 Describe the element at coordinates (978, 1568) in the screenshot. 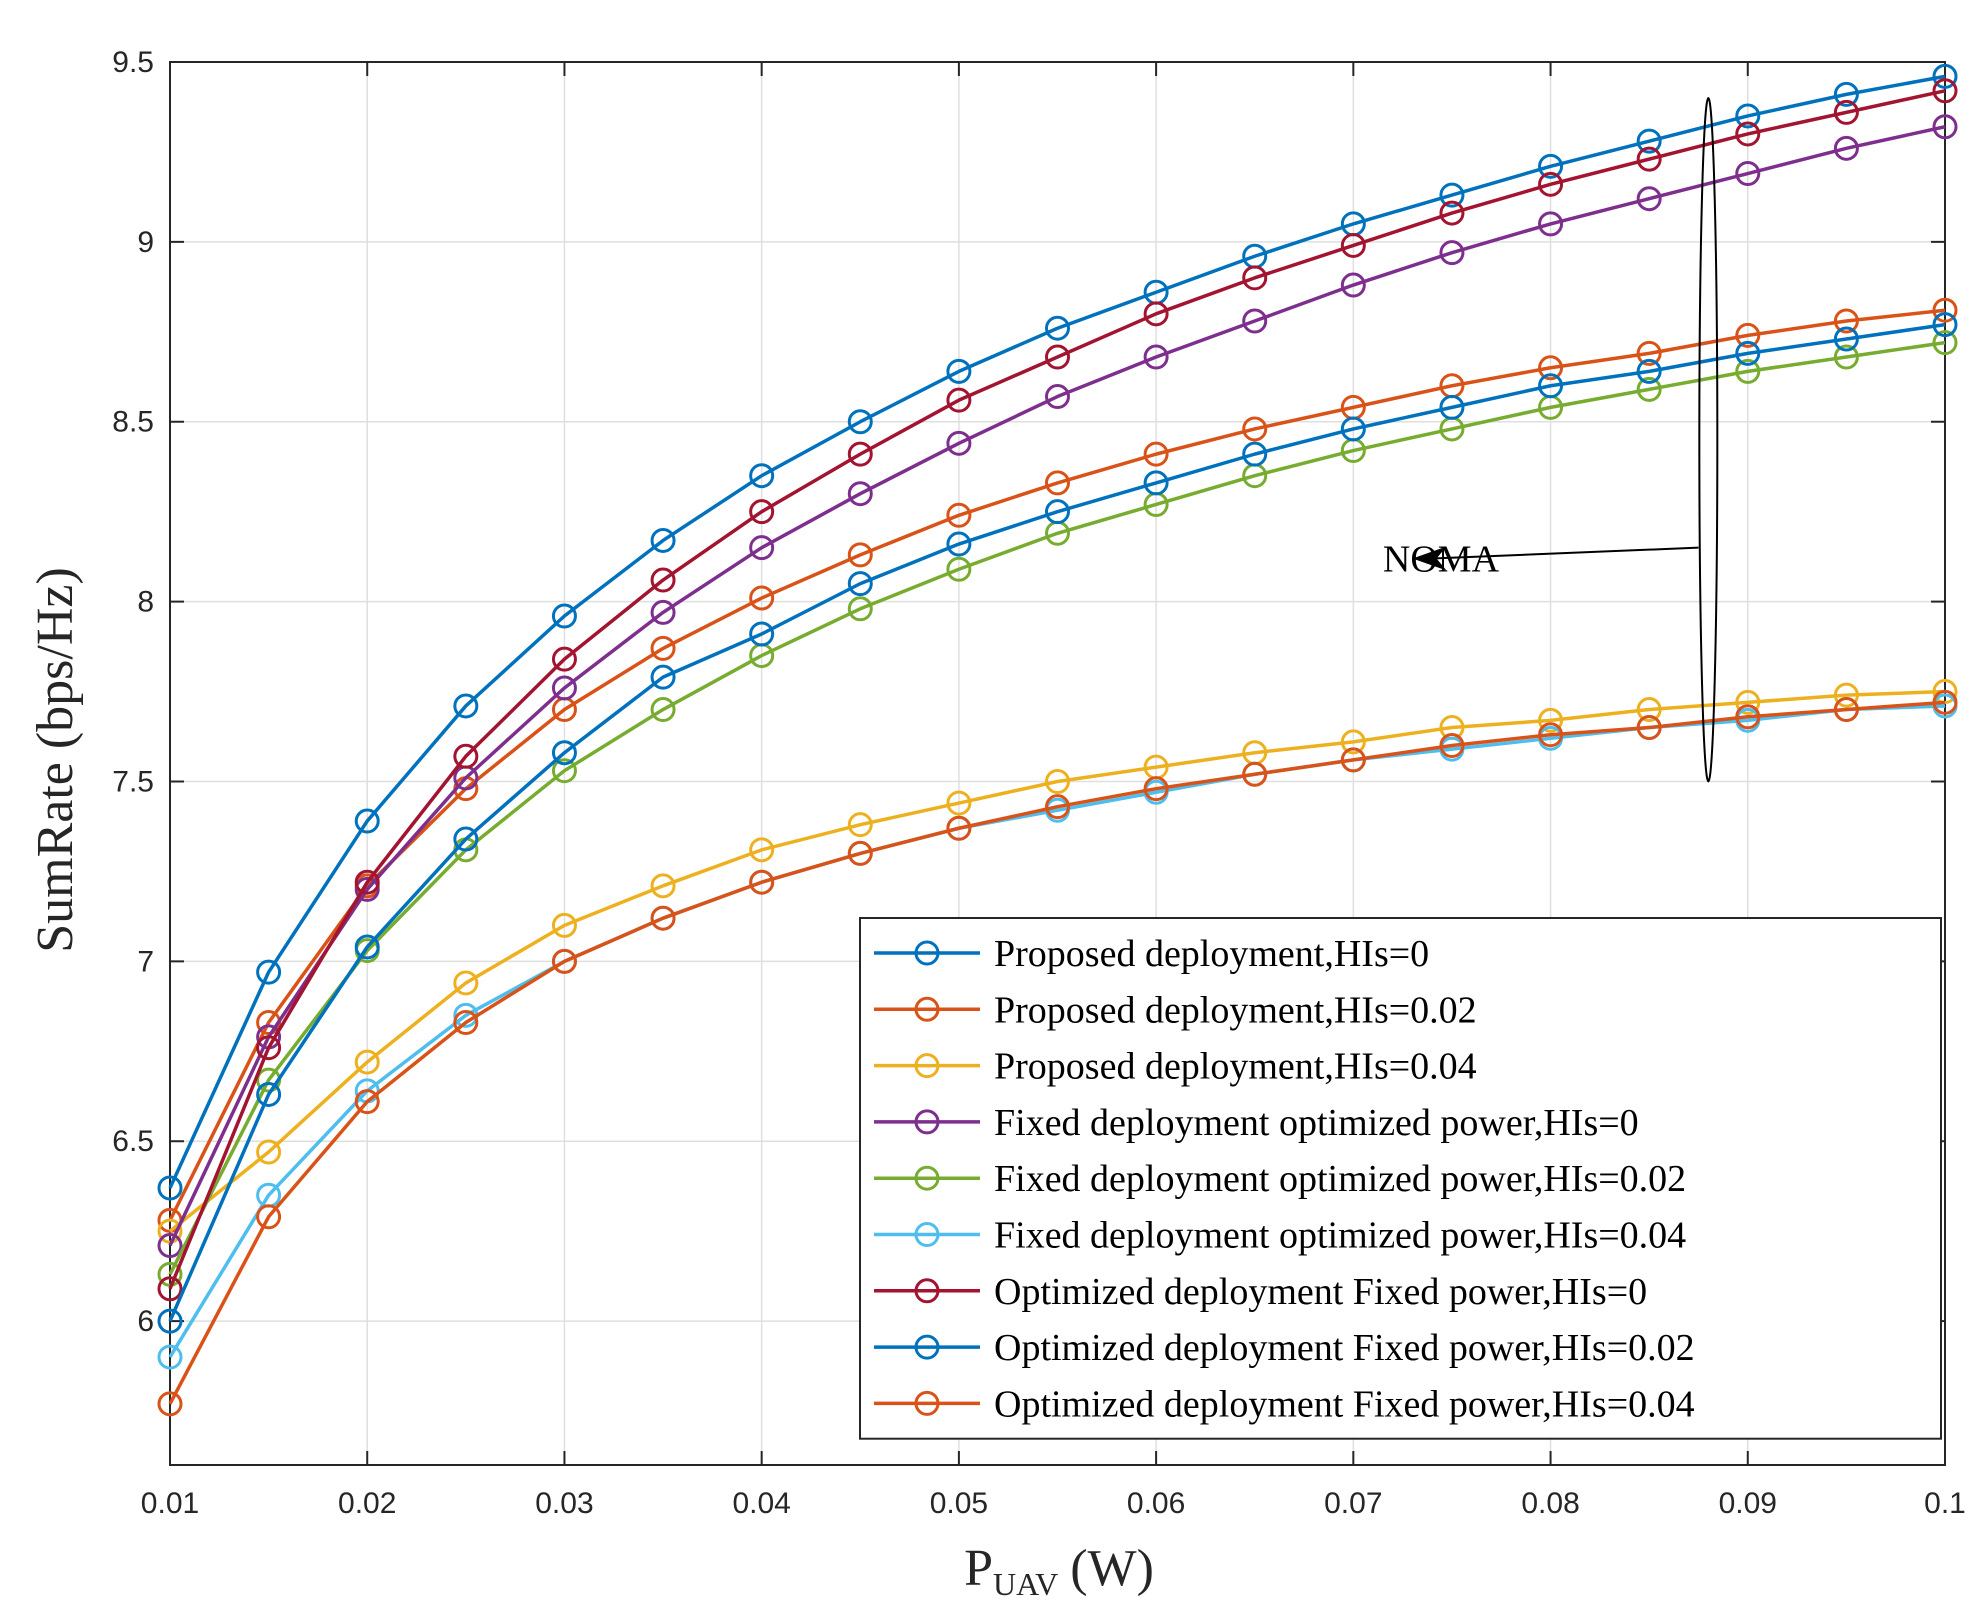

I see `x-axis-label-main: P` at that location.